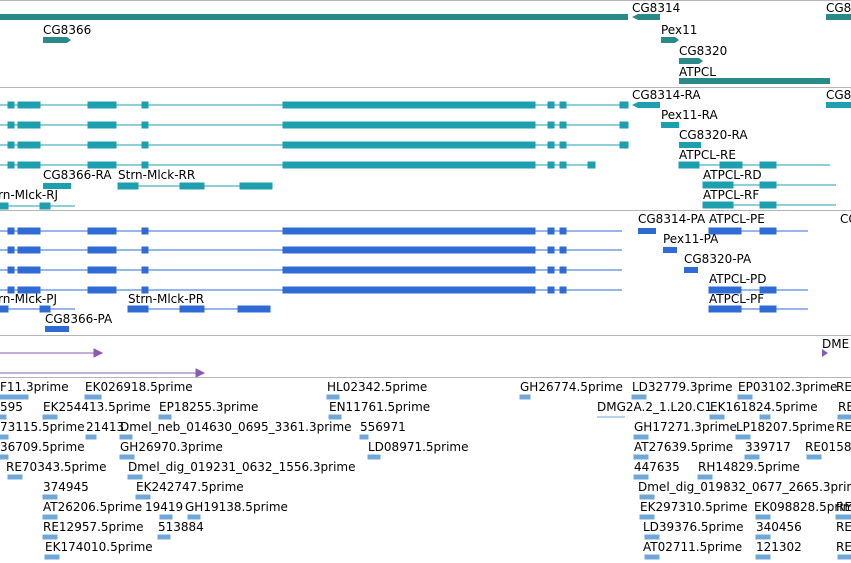 Image resolution: width=851 pixels, height=563 pixels. Describe the element at coordinates (164, 507) in the screenshot. I see `est-label: 19419` at that location.